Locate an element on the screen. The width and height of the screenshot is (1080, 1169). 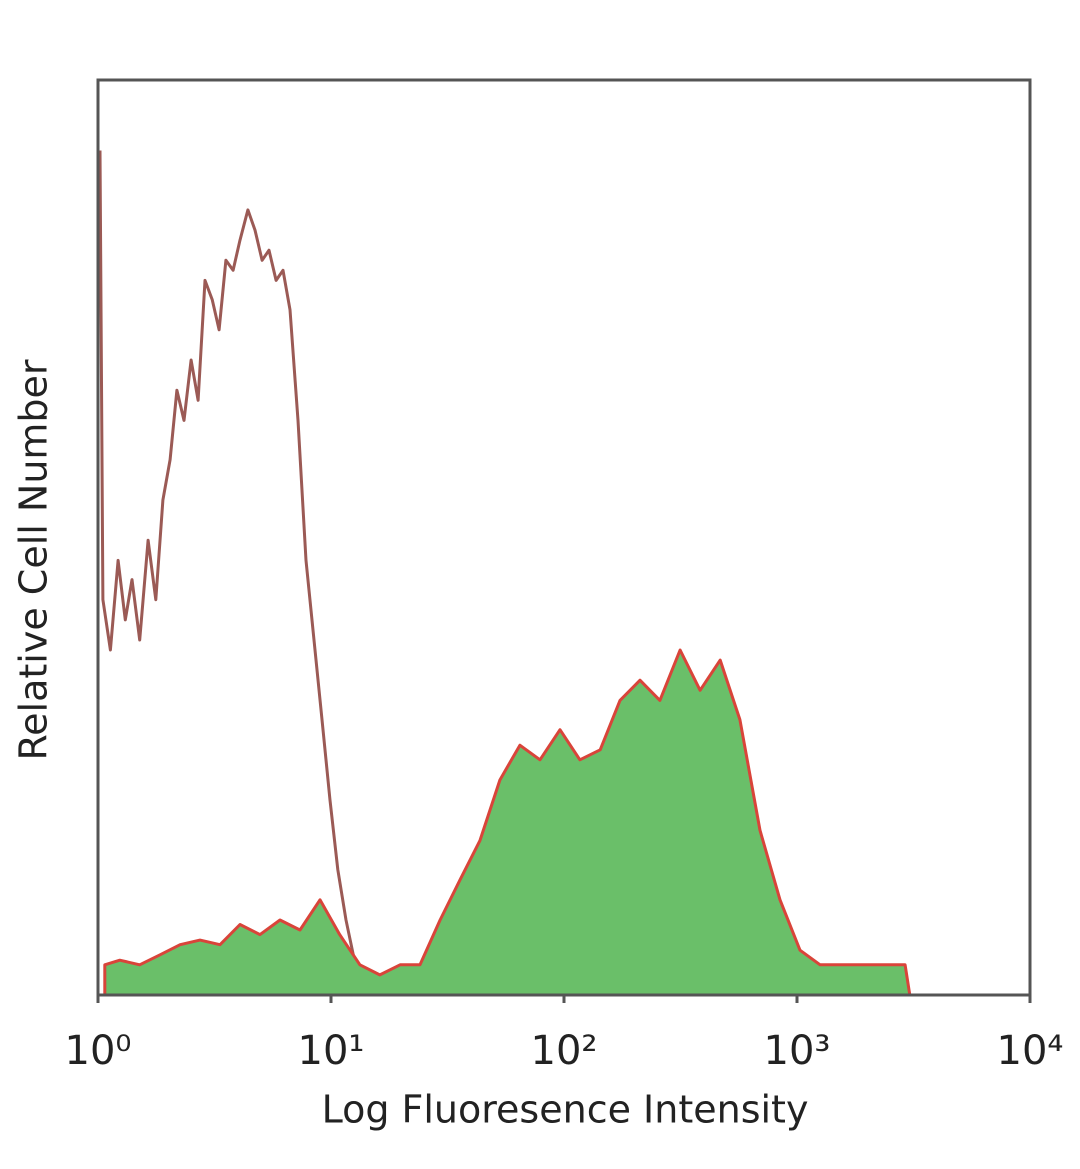
x-tick-label: 10³ is located at coordinates (797, 1051).